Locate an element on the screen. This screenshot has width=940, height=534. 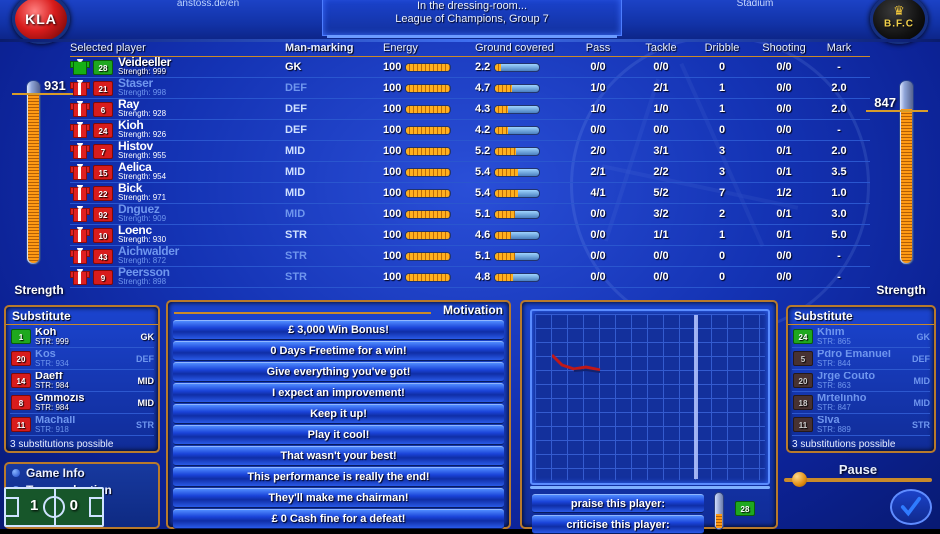
substitute-row: 20 Jrge Couto STR: 863 MID is located at coordinates (861, 381).